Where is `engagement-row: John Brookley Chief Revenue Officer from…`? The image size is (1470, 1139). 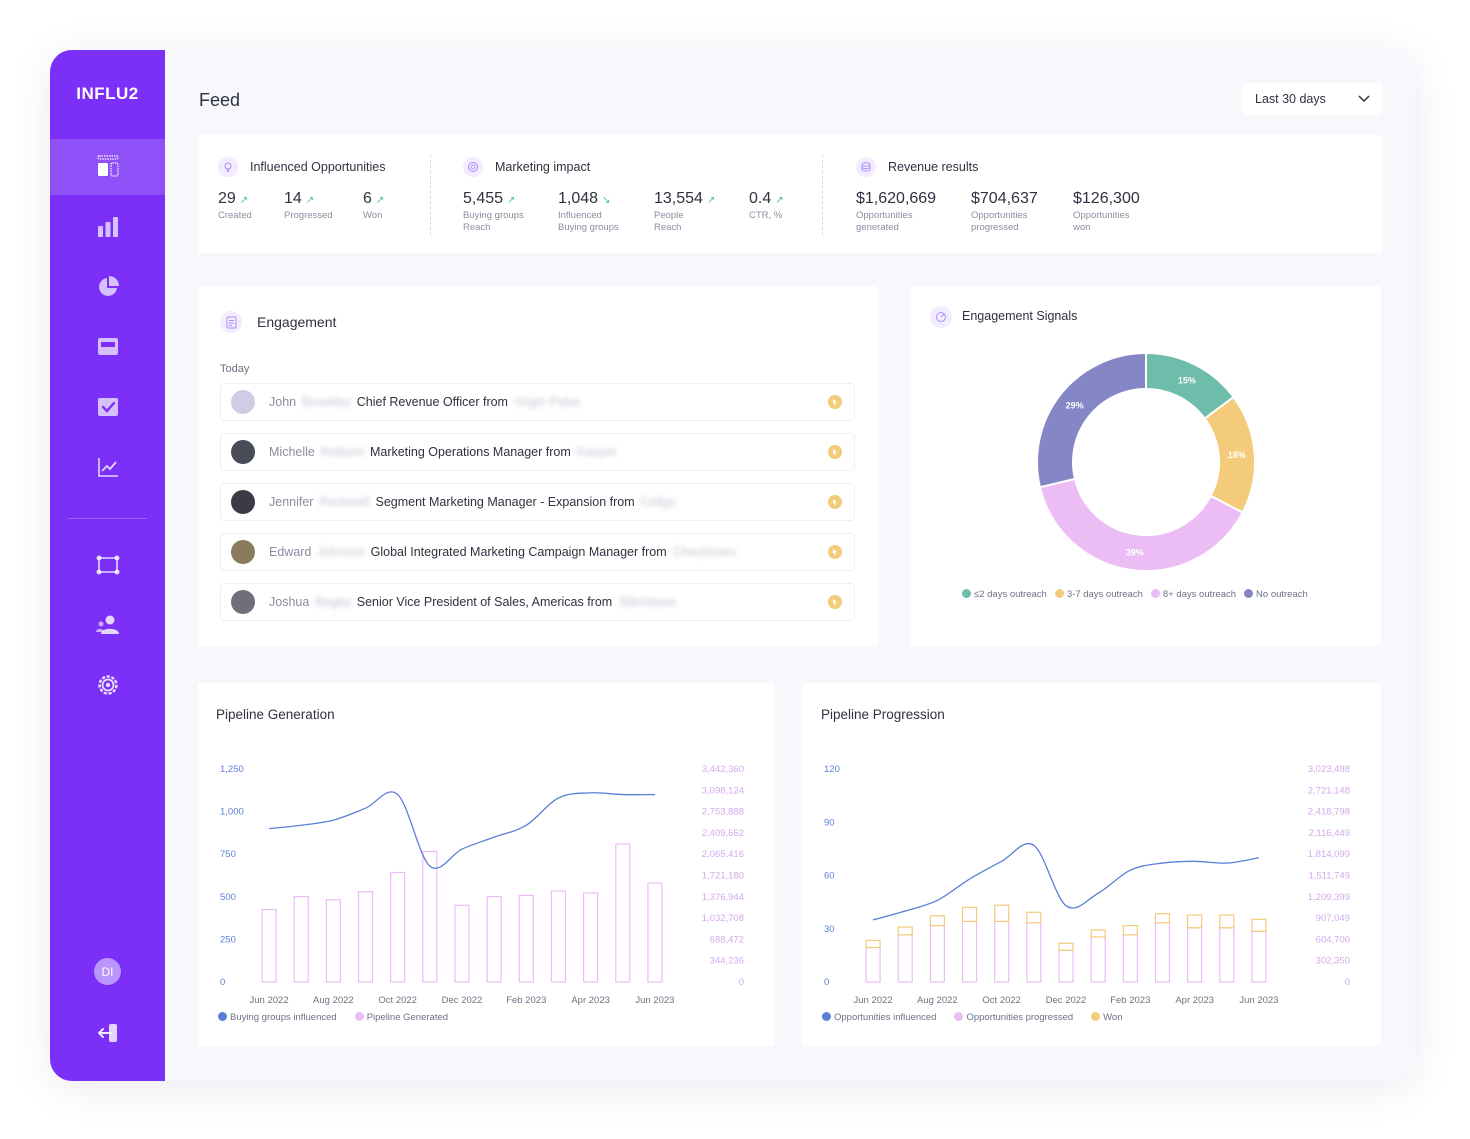 engagement-row: John Brookley Chief Revenue Officer from… is located at coordinates (537, 402).